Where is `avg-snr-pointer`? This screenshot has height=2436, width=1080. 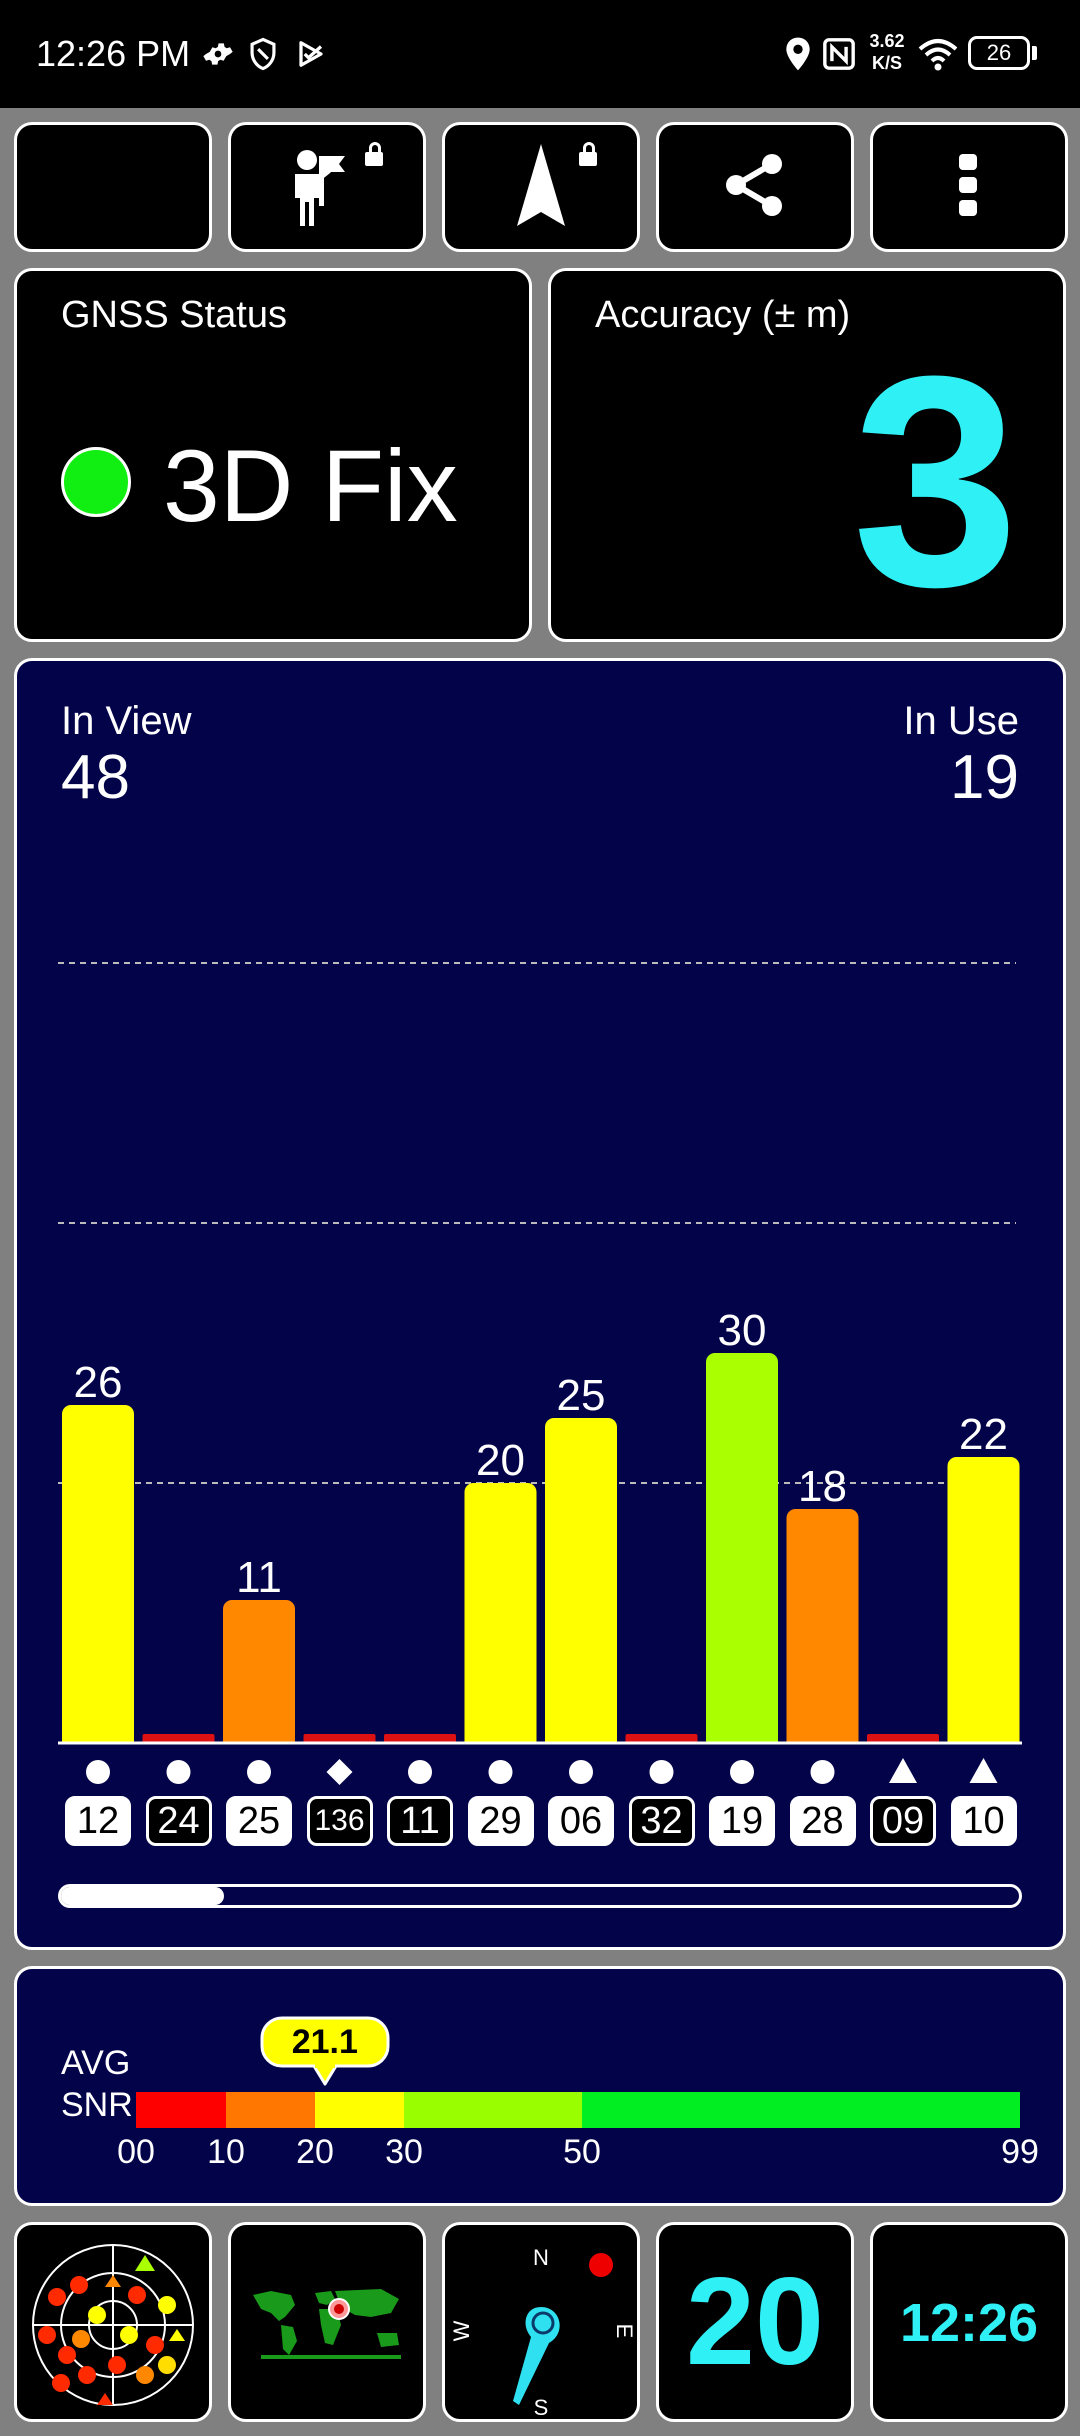 avg-snr-pointer is located at coordinates (325, 2051).